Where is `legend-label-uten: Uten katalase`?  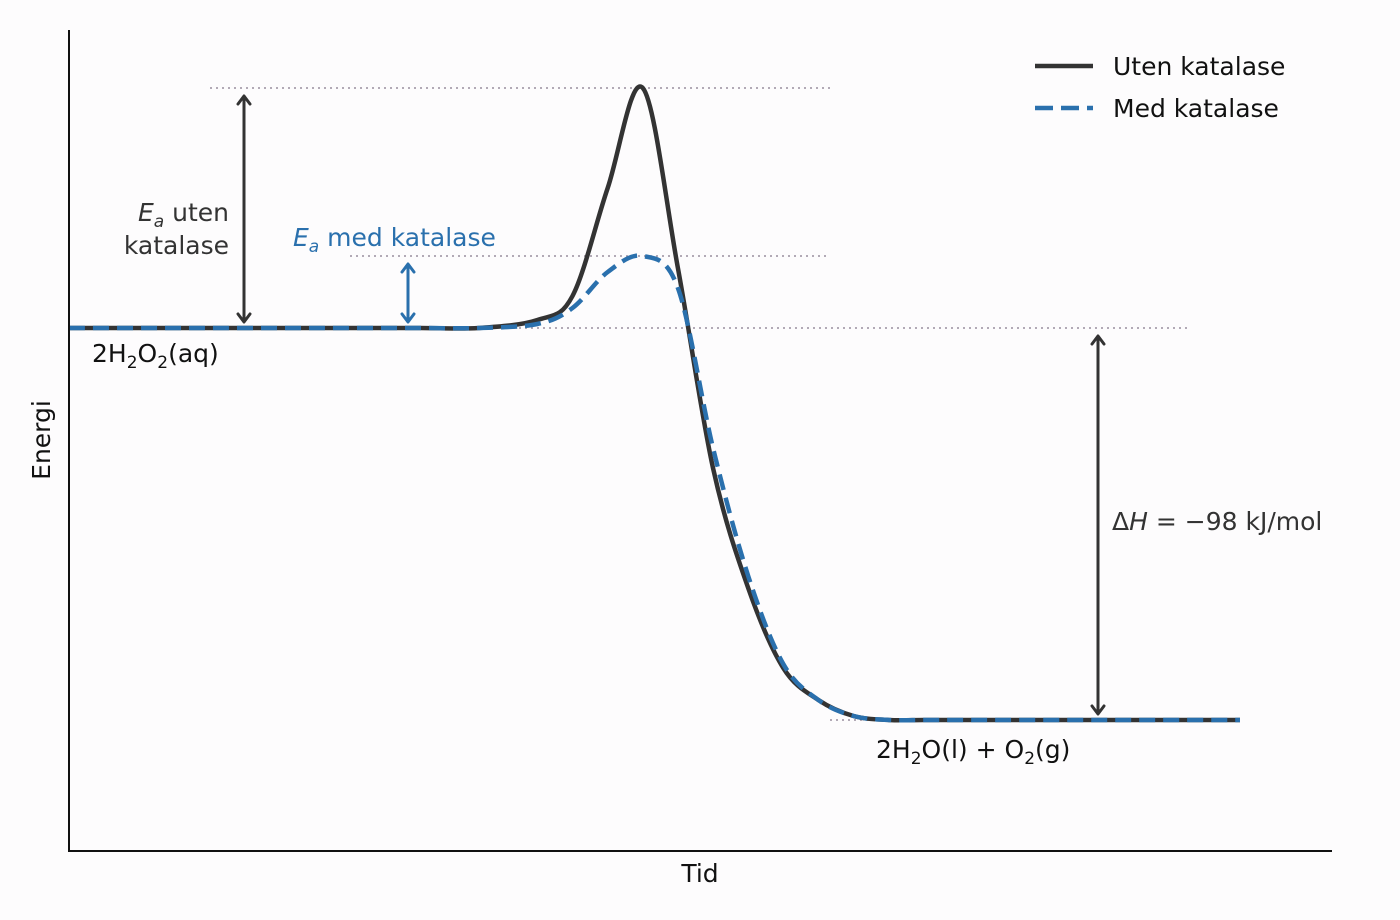
legend-label-uten: Uten katalase is located at coordinates (1199, 66).